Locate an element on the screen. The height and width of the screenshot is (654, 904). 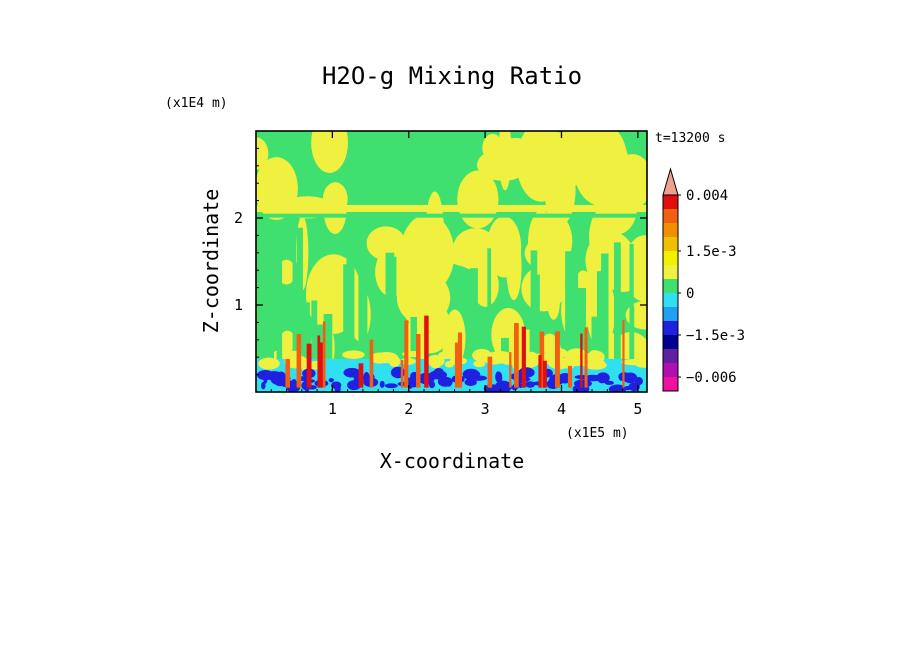
colorbar-label: −1.5e-3 is located at coordinates (715, 336).